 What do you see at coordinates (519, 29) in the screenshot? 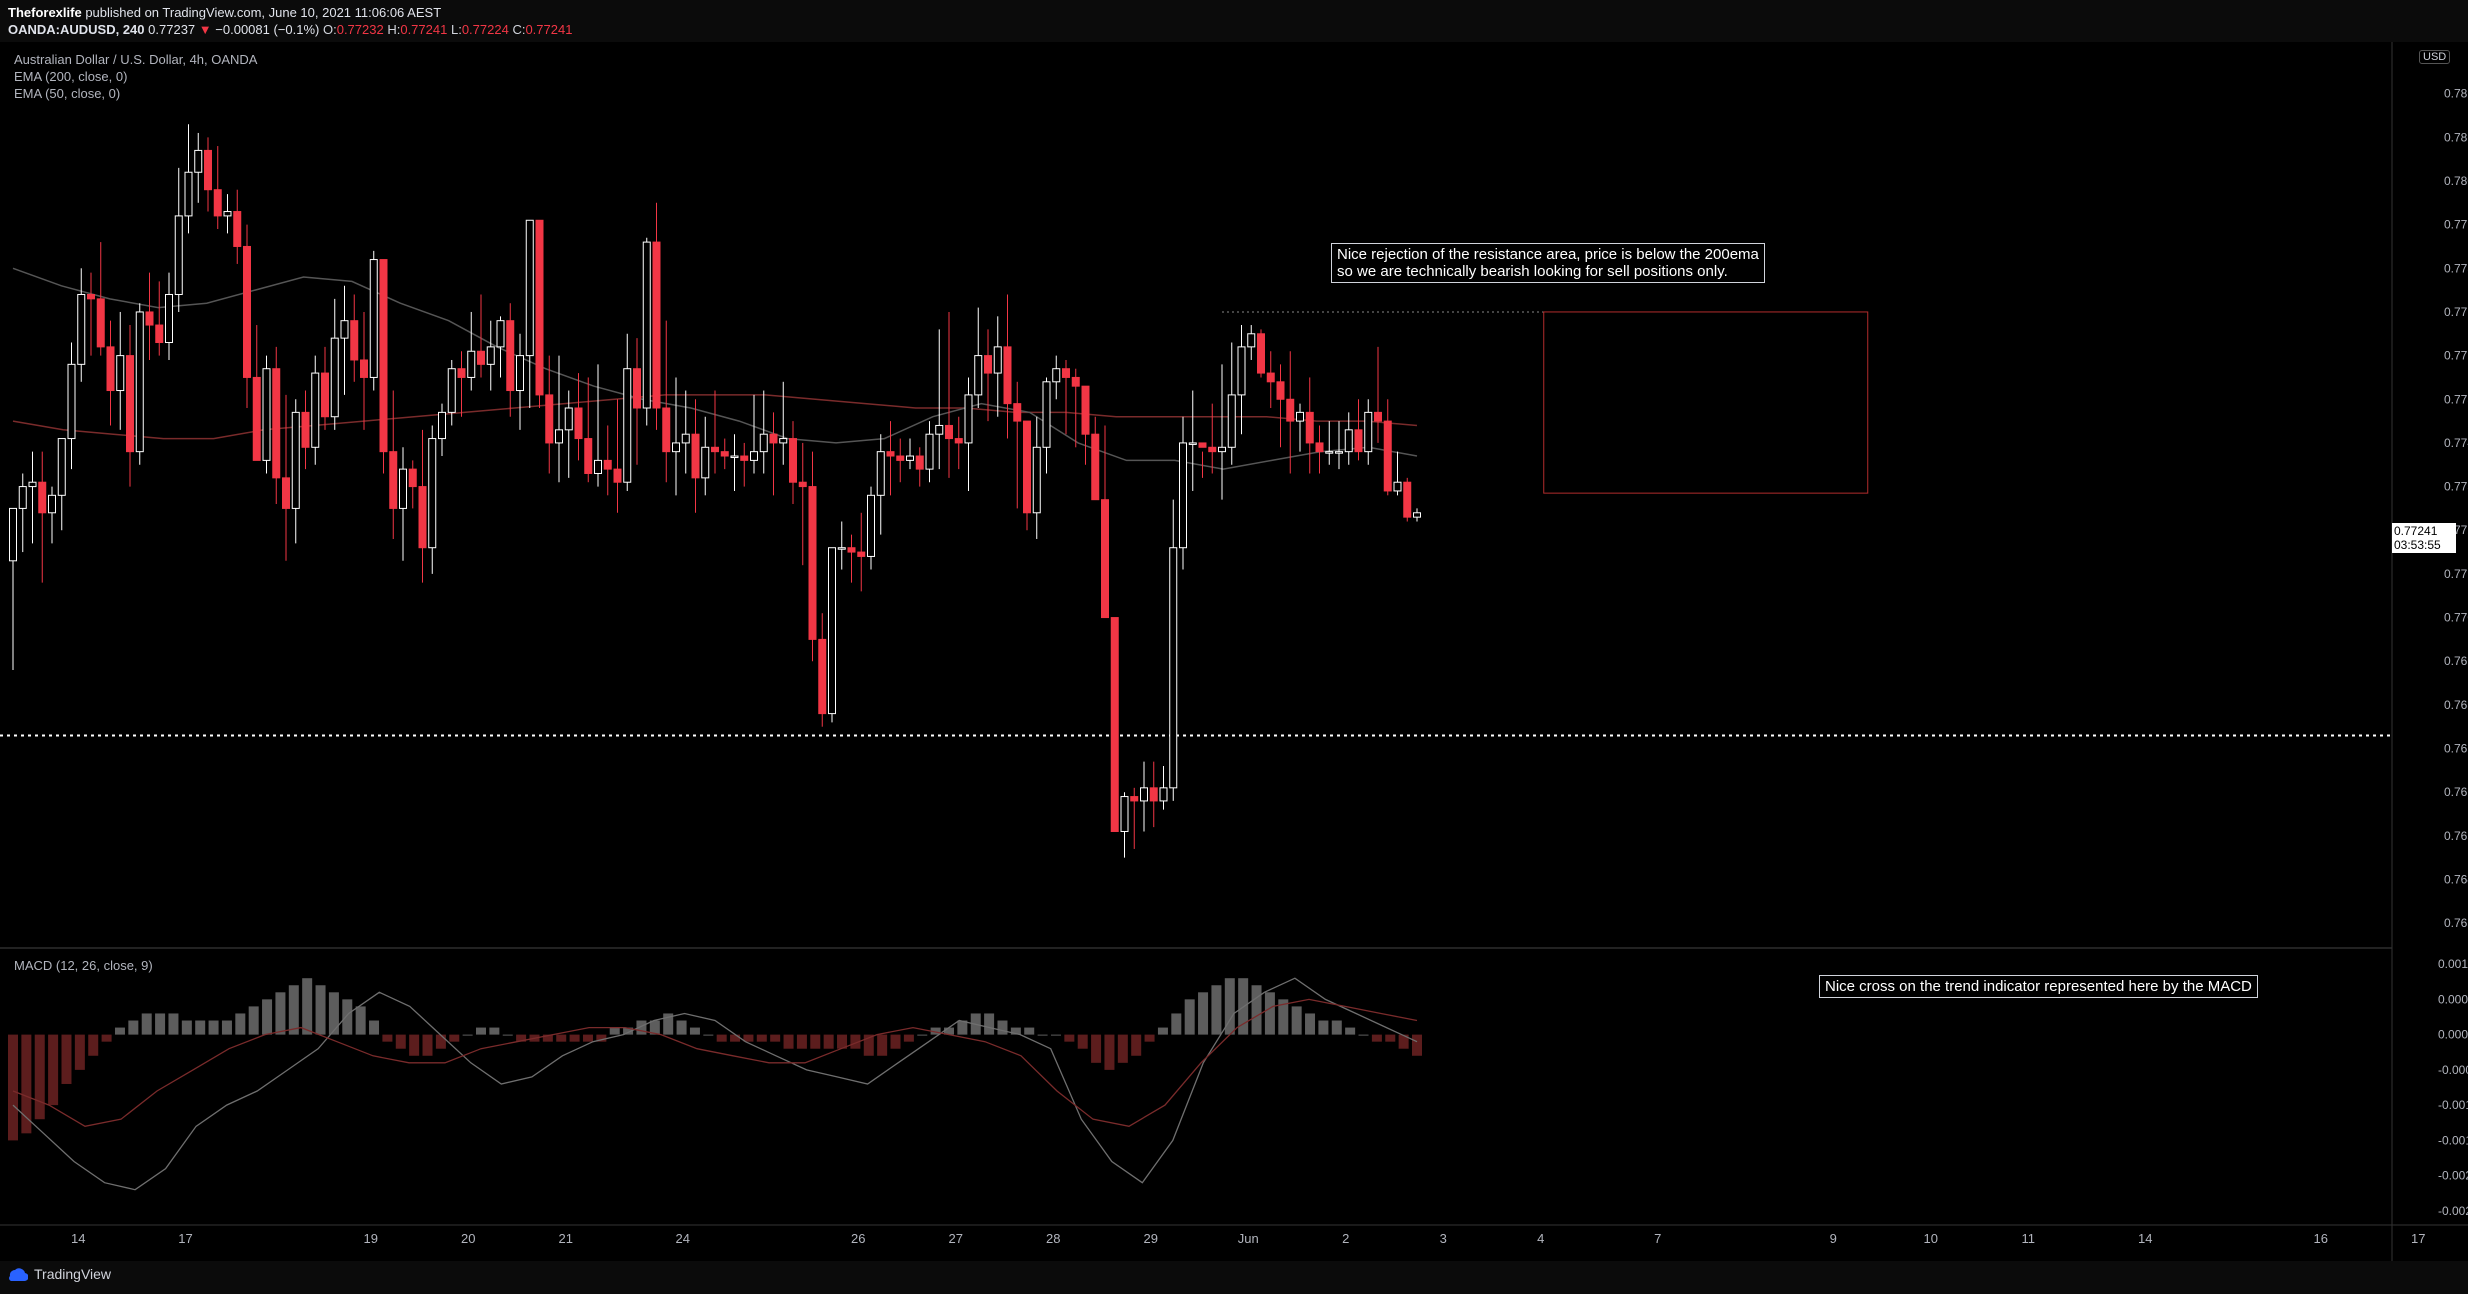
I see `close-label: C:` at bounding box center [519, 29].